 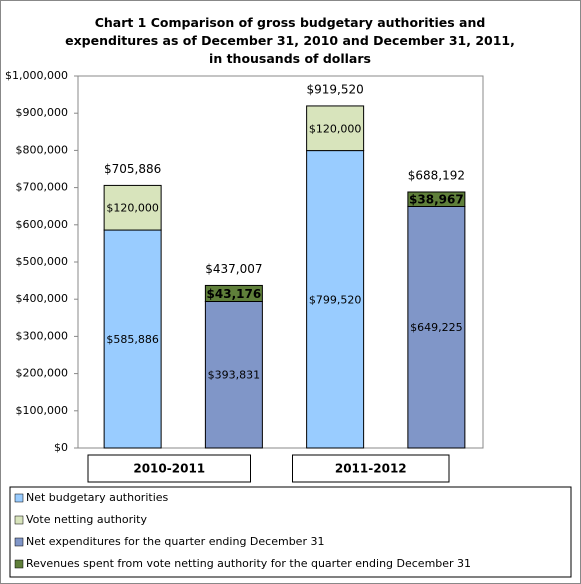 I want to click on y-tick-label: $1,000,000, so click(x=36, y=75).